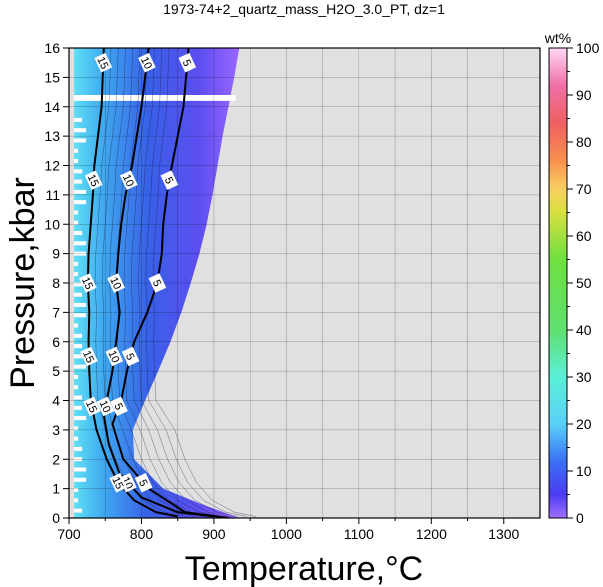 This screenshot has width=603, height=587. I want to click on y-tick-label: 15, so click(52, 77).